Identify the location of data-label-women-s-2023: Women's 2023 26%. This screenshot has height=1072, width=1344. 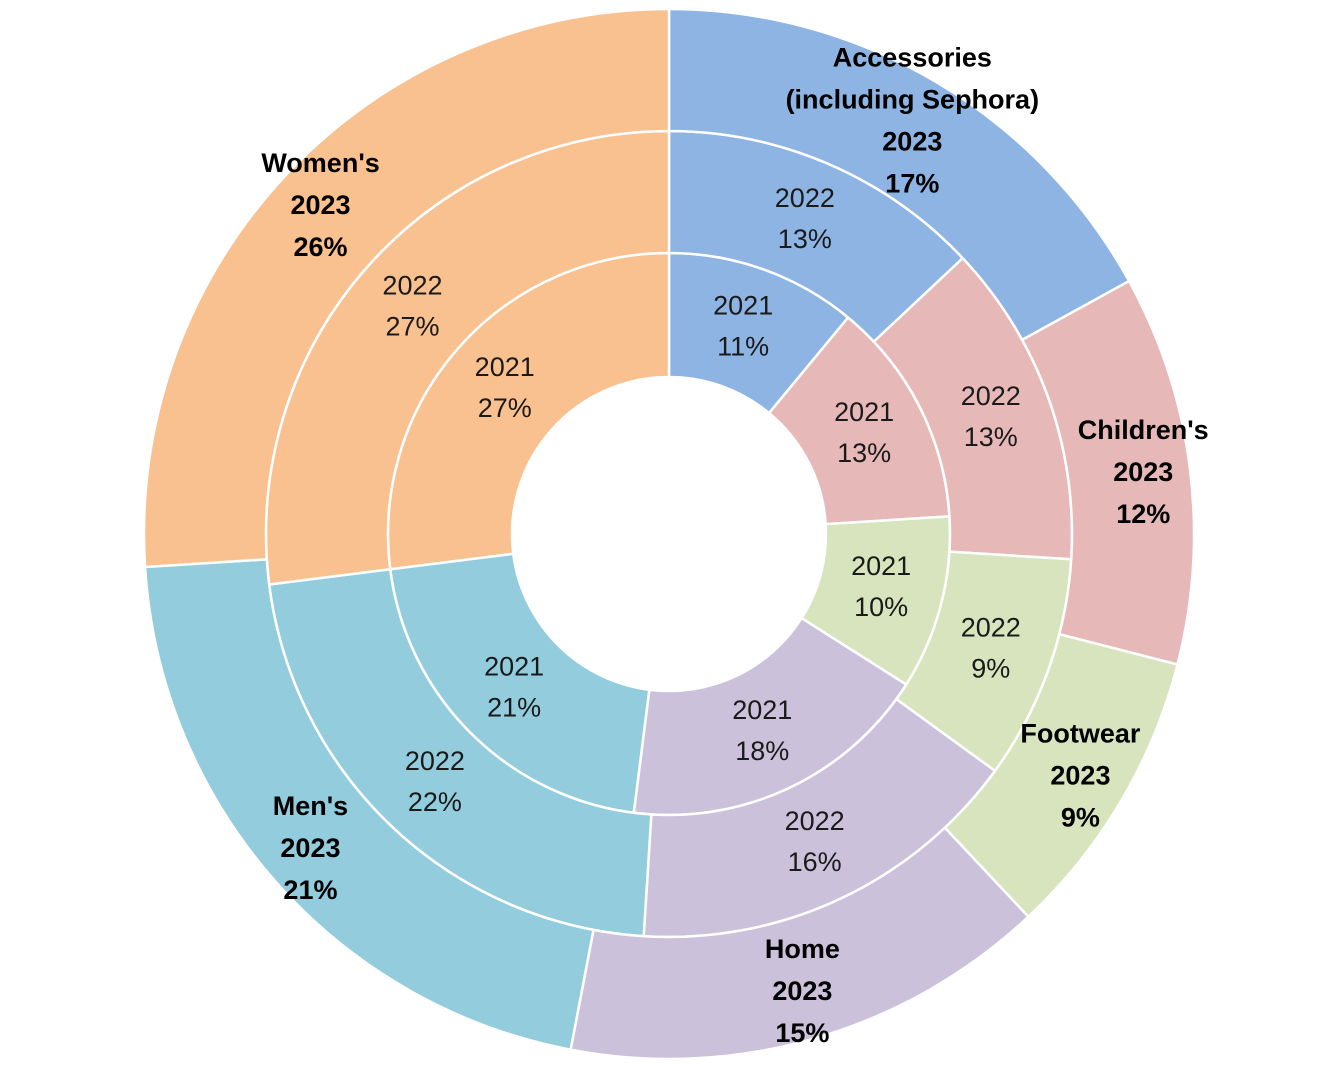
(320, 205).